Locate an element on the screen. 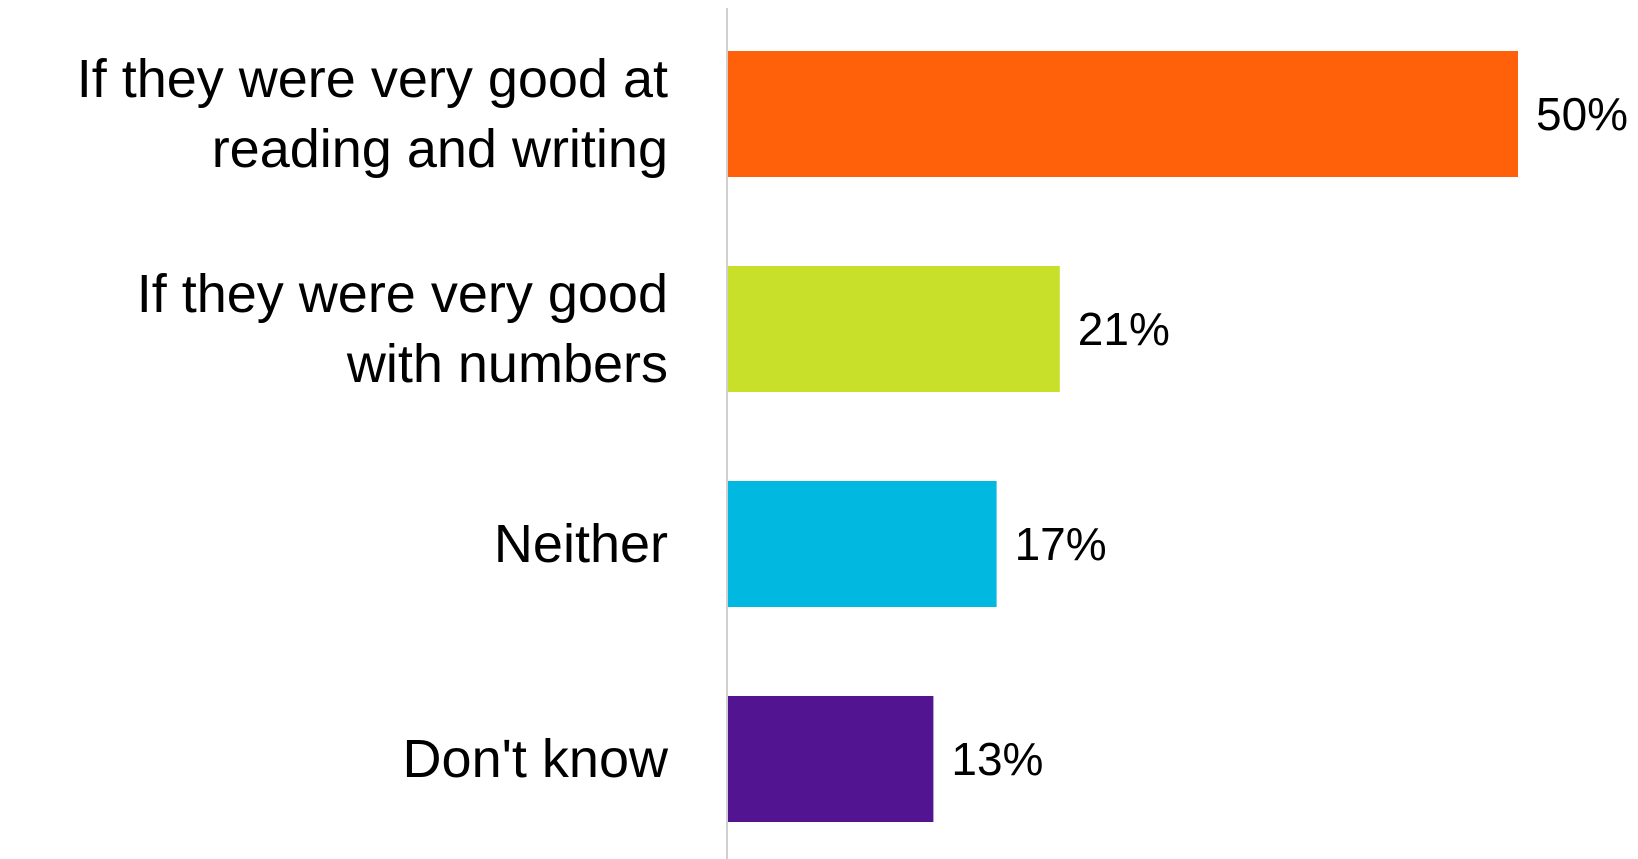 Image resolution: width=1638 pixels, height=859 pixels. category-label-1: If they were very good with numbers is located at coordinates (402, 329).